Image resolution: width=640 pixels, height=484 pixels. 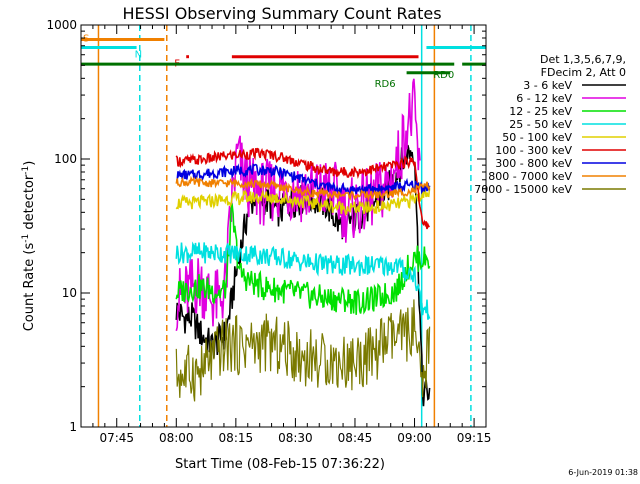 I want to click on legend-label-2: 12 - 25 keV, so click(x=540, y=111).